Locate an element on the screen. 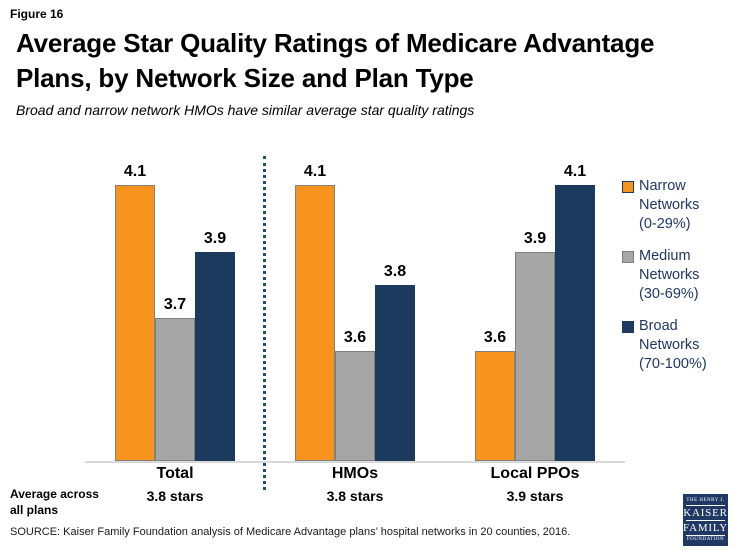 Image resolution: width=735 pixels, height=551 pixels. legend-label-broad: Broad Networks (70-100%) is located at coordinates (673, 345).